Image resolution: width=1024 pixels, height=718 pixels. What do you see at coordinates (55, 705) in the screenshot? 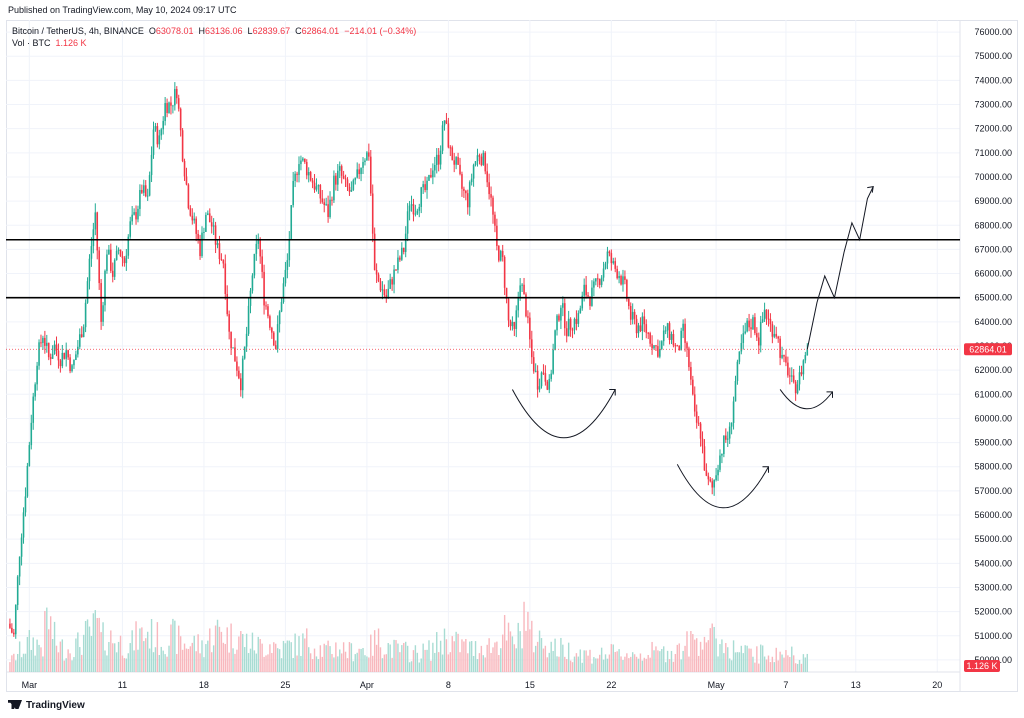
I see `tradingview-brand: TradingView` at bounding box center [55, 705].